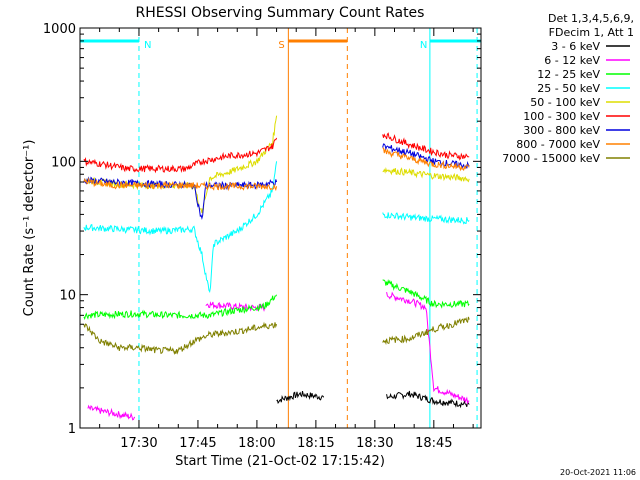 The width and height of the screenshot is (640, 480). I want to click on y-tick-label-2: 100, so click(63, 162).